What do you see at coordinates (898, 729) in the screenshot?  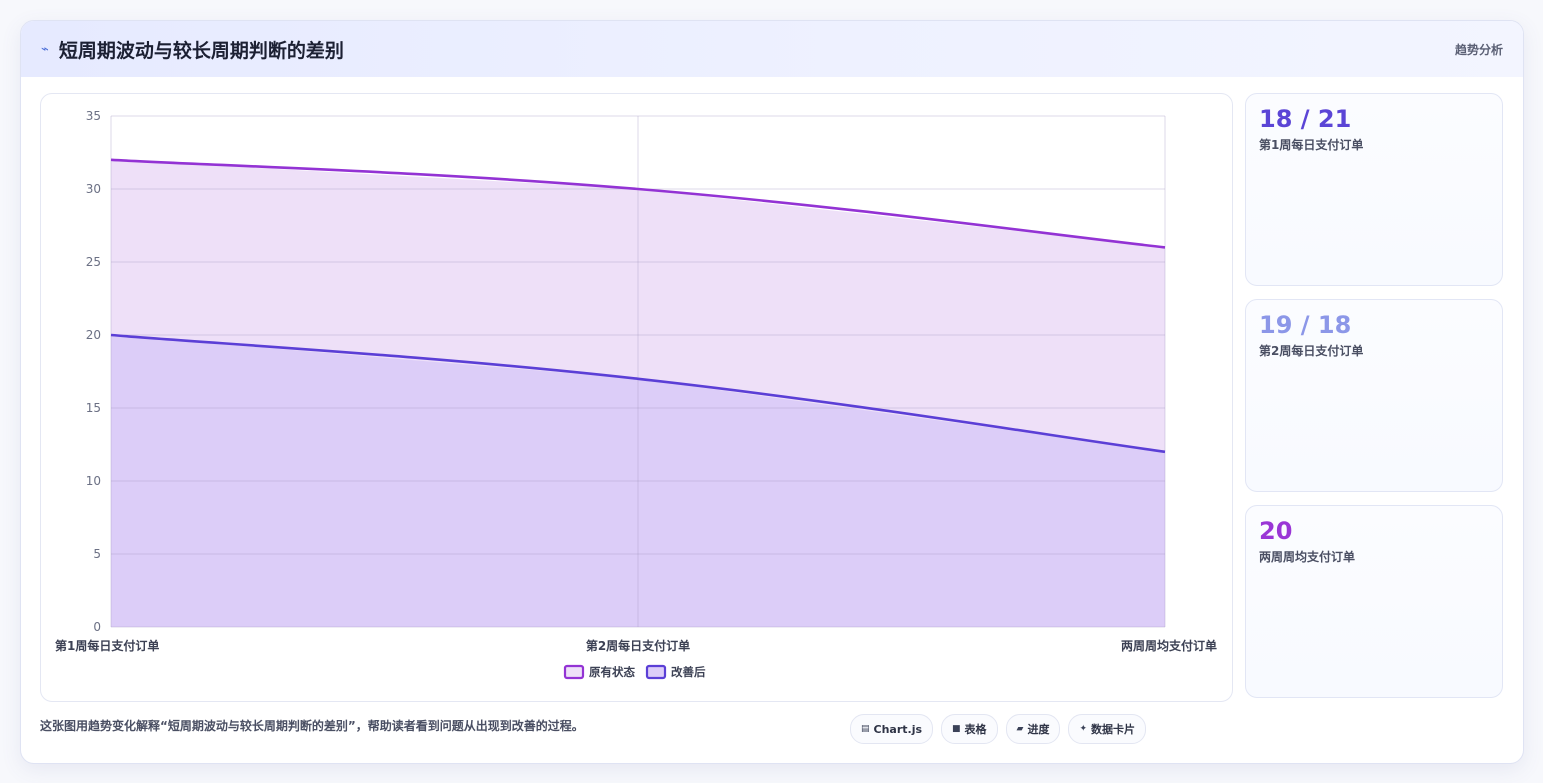 I see `chip-label: Chart.js` at bounding box center [898, 729].